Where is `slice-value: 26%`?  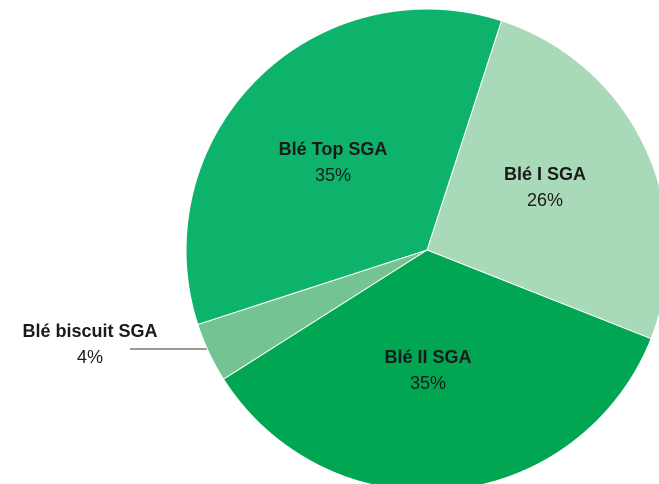 slice-value: 26% is located at coordinates (545, 200).